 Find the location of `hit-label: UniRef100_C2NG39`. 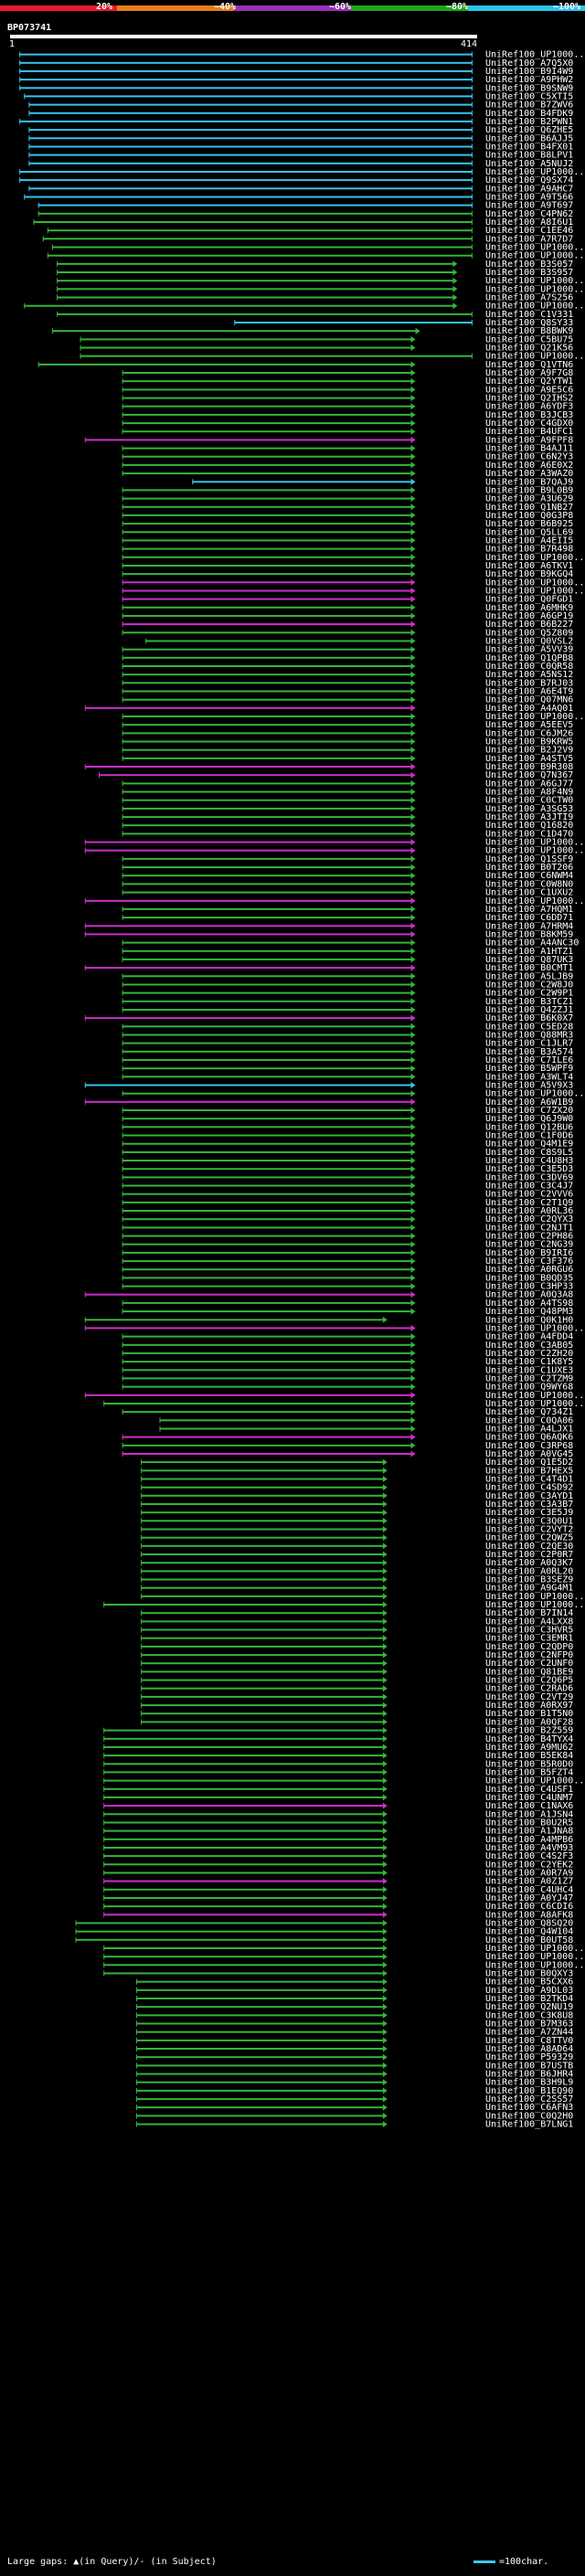

hit-label: UniRef100_C2NG39 is located at coordinates (529, 1245).